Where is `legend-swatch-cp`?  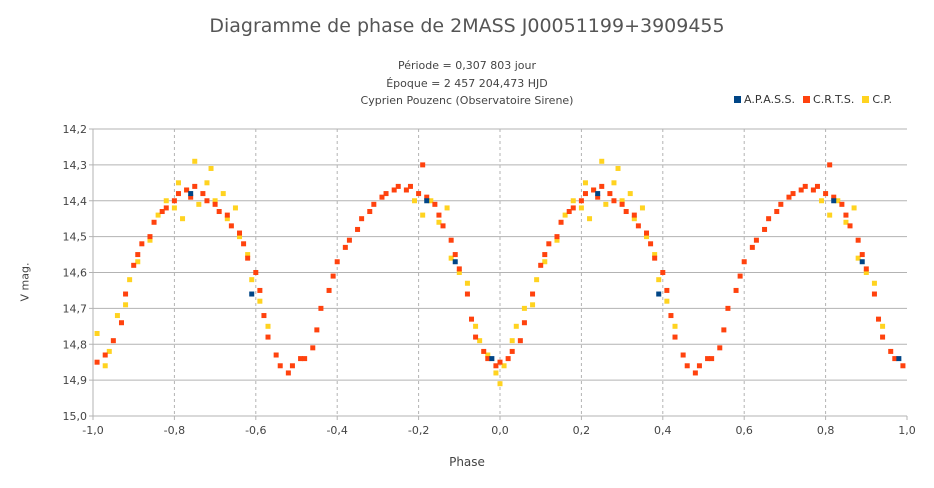 legend-swatch-cp is located at coordinates (866, 99).